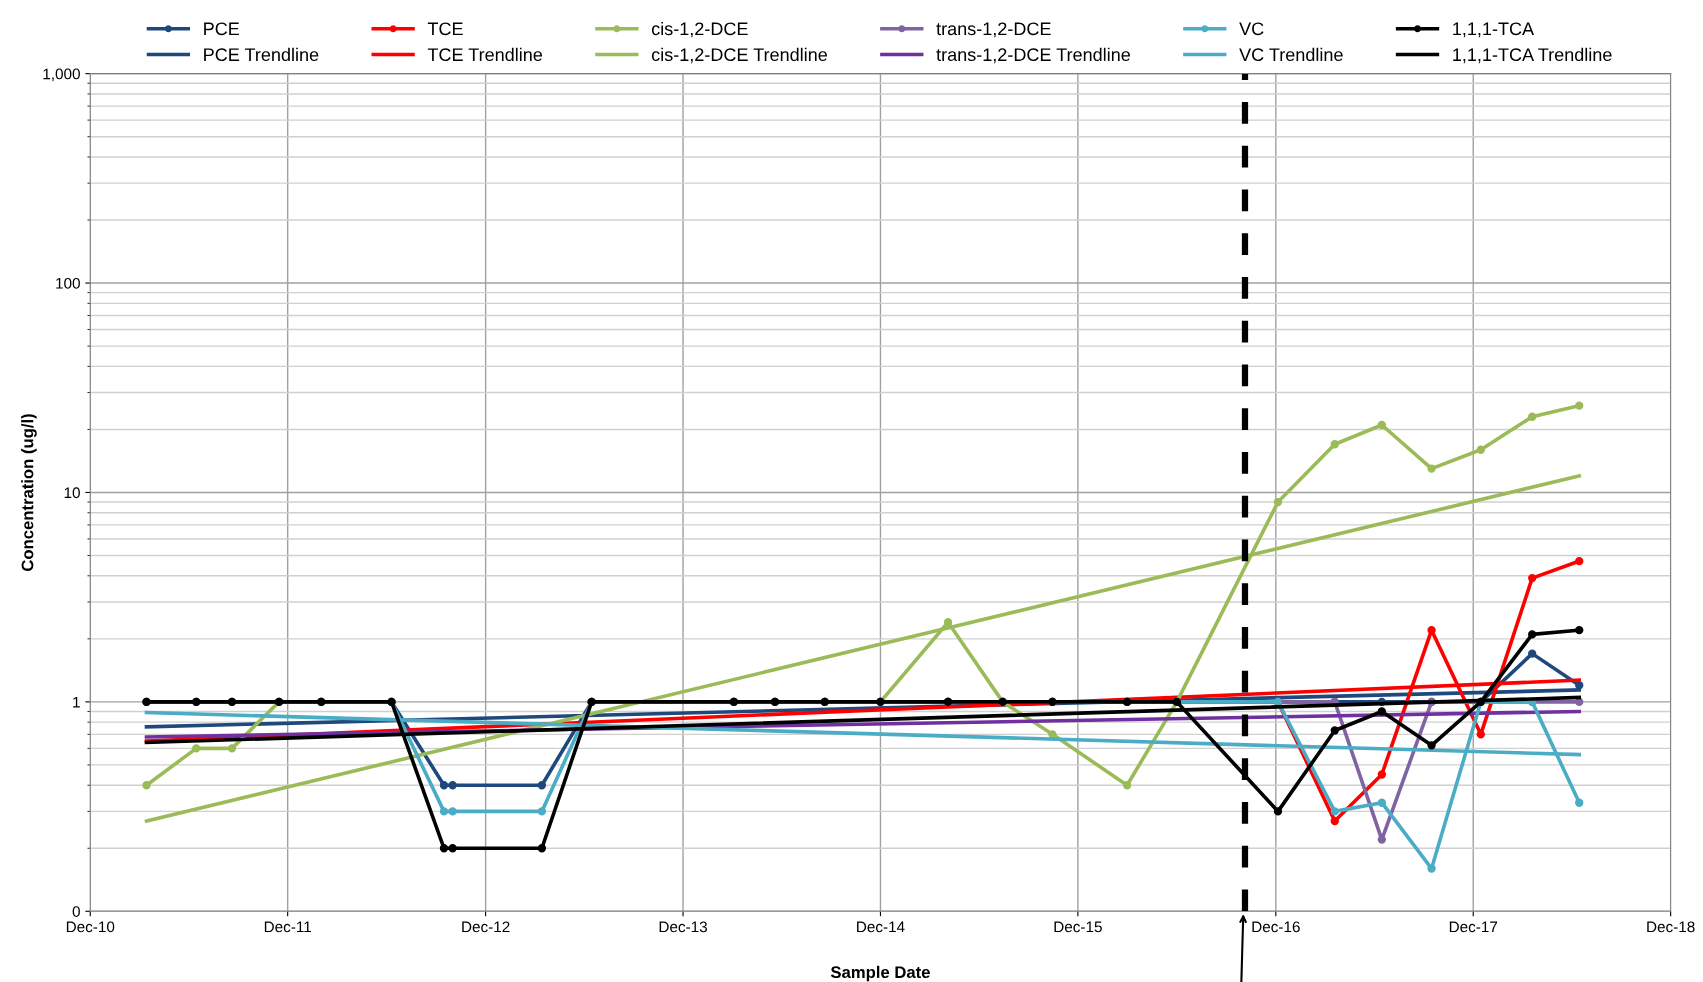  What do you see at coordinates (1671, 927) in the screenshot?
I see `x-tick-label: Dec-18` at bounding box center [1671, 927].